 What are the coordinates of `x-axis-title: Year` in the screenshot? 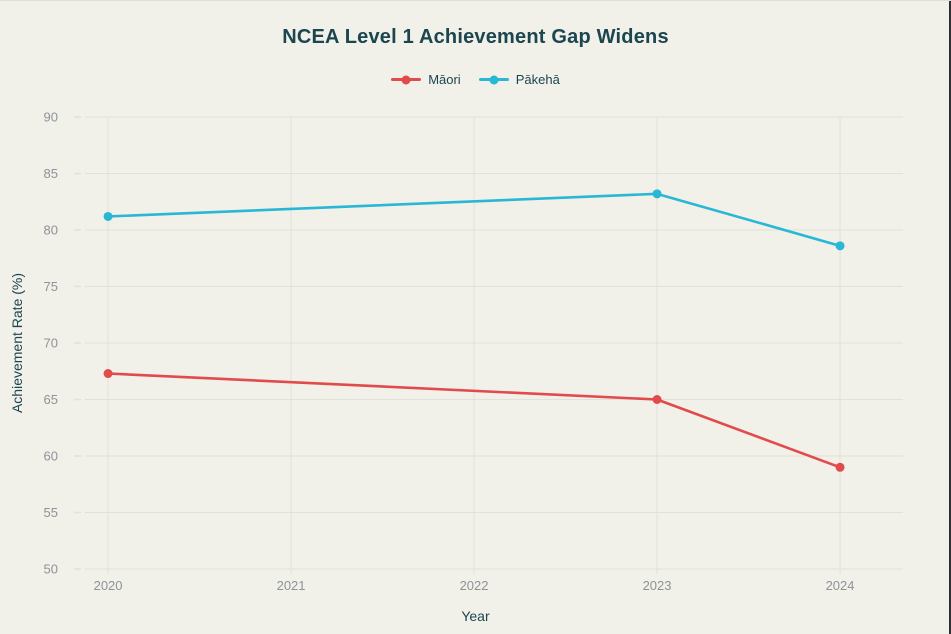 It's located at (475, 616).